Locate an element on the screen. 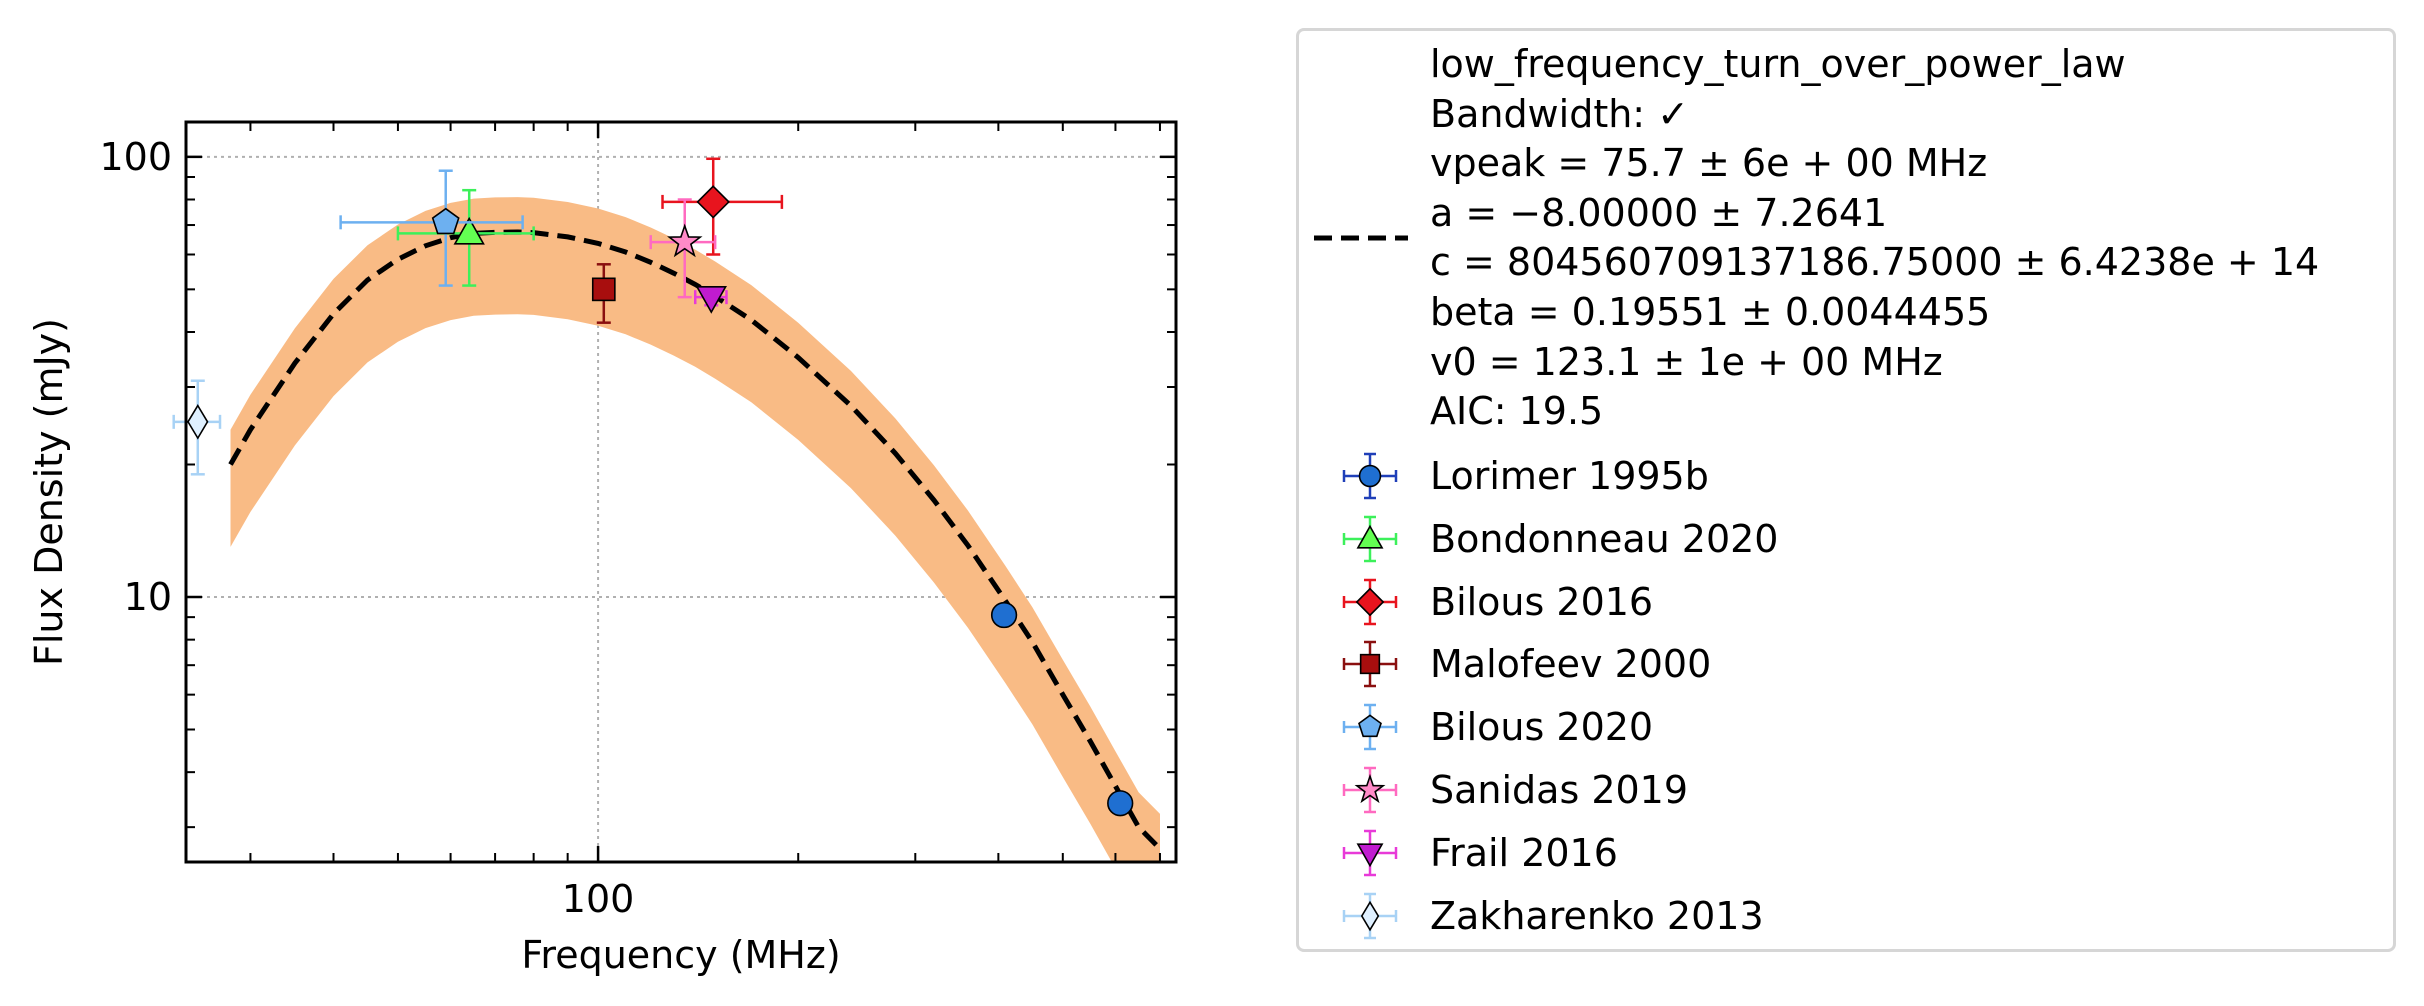 This screenshot has width=2424, height=1006. legend-entry: Lorimer 1995b is located at coordinates (1846, 476).